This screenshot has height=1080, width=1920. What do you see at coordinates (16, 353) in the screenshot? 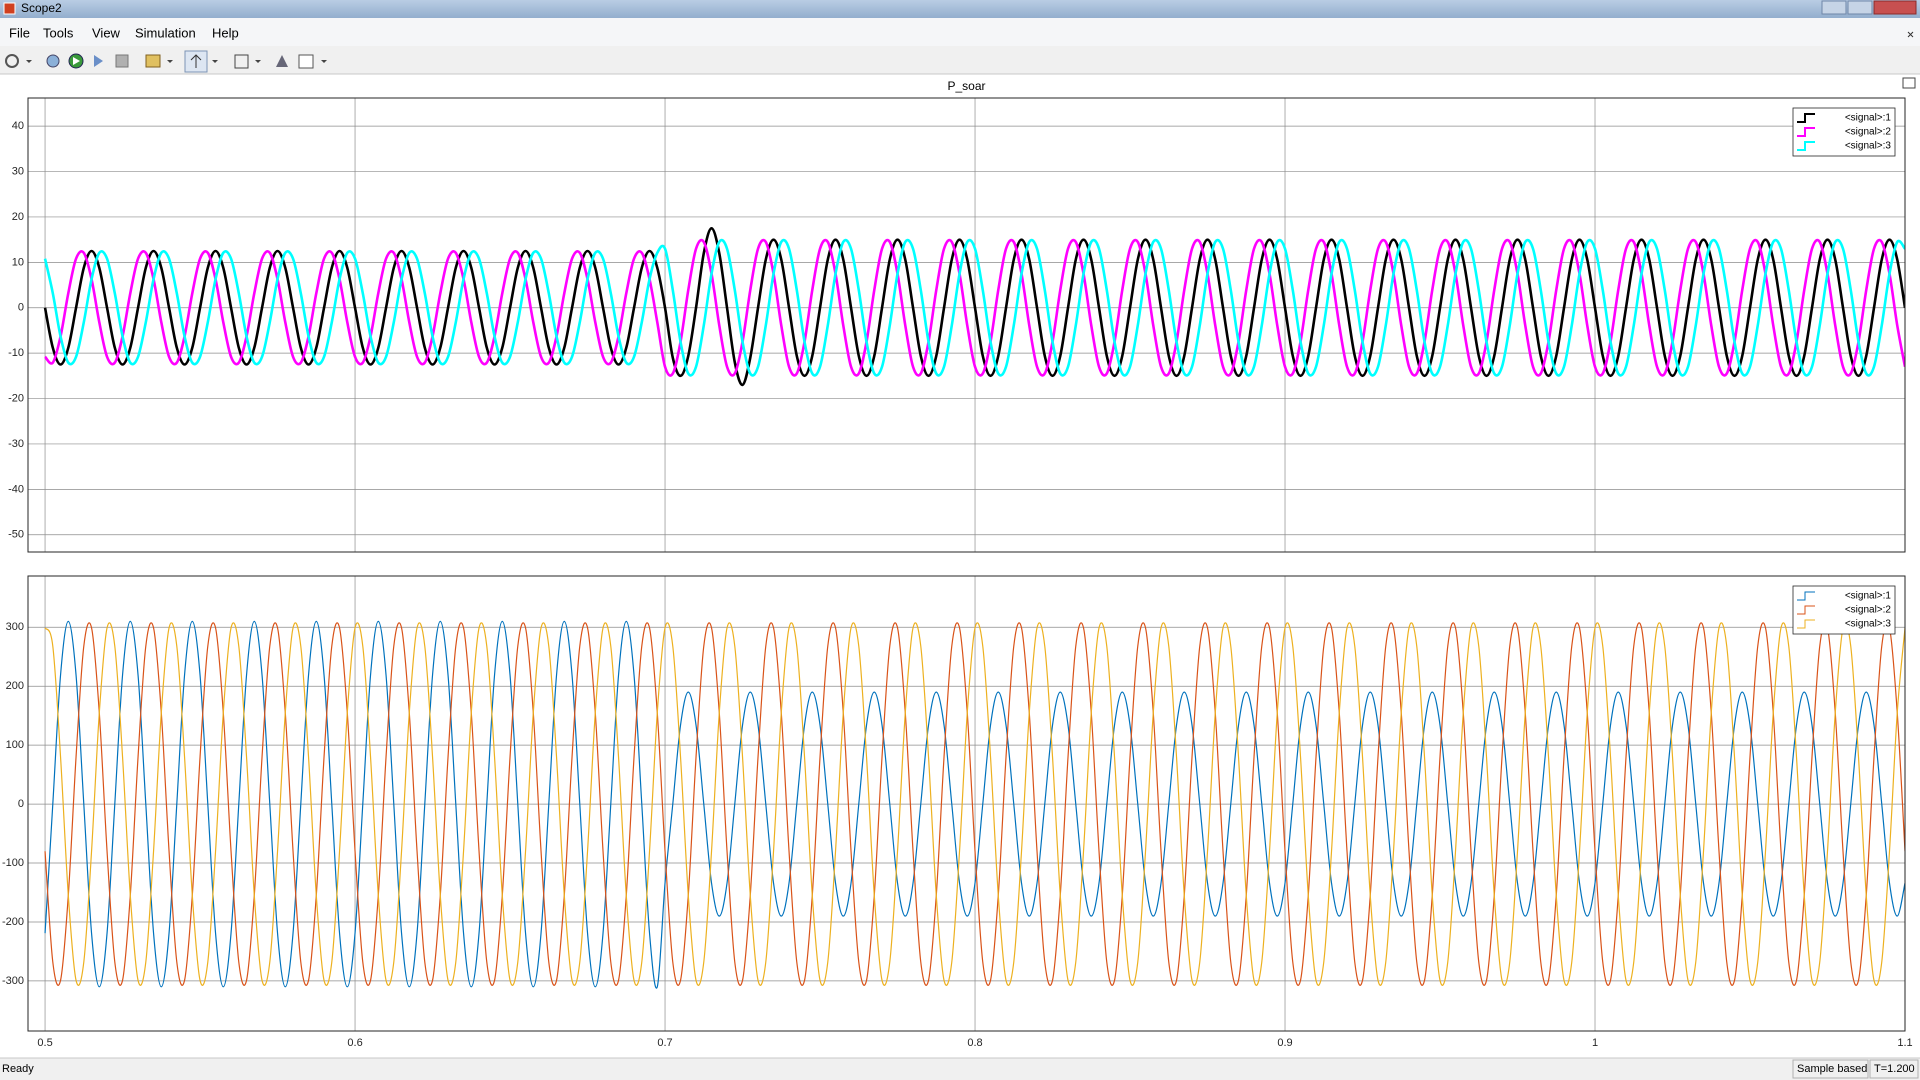
I see `y-tick-label: -10` at bounding box center [16, 353].